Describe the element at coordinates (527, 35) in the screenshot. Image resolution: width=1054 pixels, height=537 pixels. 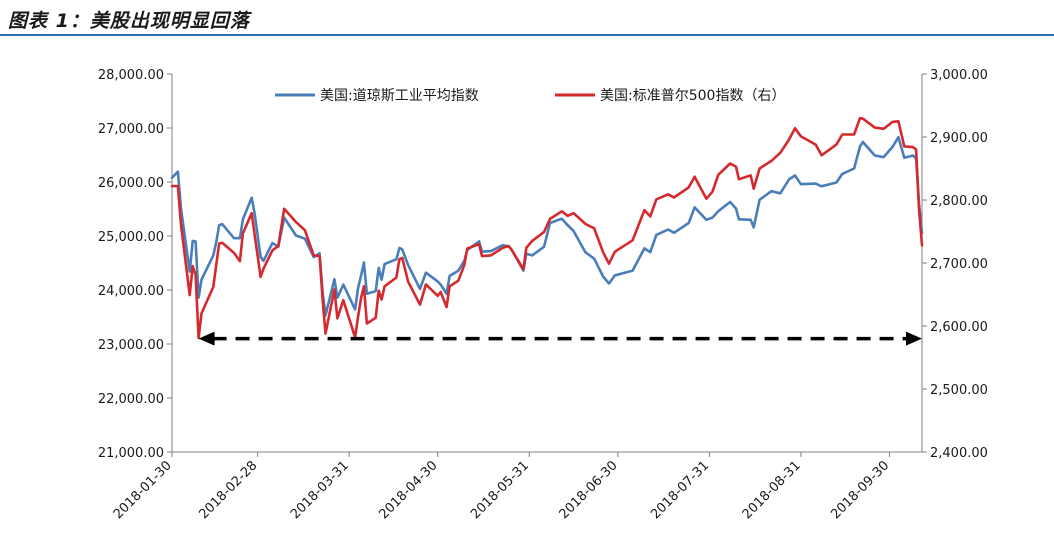
I see `title-rule` at that location.